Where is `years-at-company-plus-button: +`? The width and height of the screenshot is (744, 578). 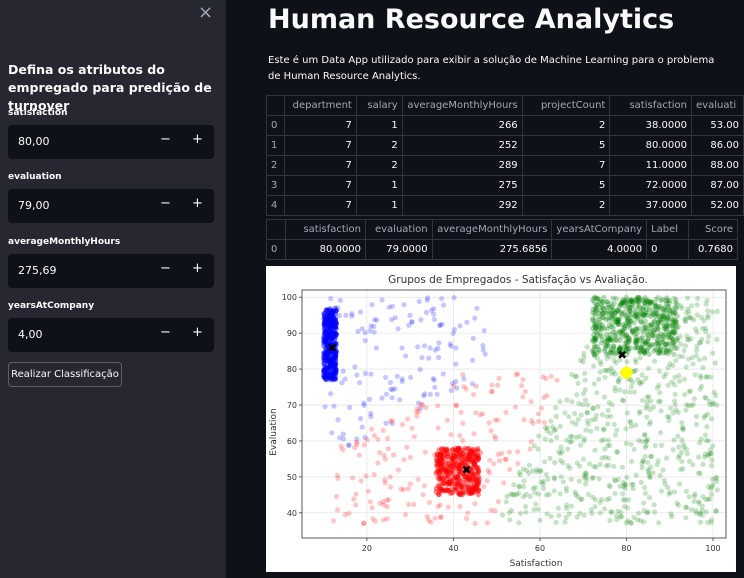 years-at-company-plus-button: + is located at coordinates (197, 332).